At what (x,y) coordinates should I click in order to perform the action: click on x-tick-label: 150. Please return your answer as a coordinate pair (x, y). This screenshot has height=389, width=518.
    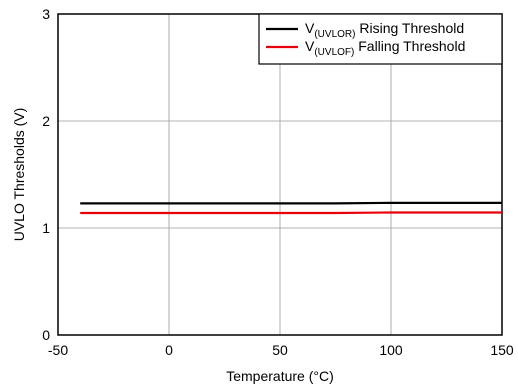
    Looking at the image, I should click on (502, 350).